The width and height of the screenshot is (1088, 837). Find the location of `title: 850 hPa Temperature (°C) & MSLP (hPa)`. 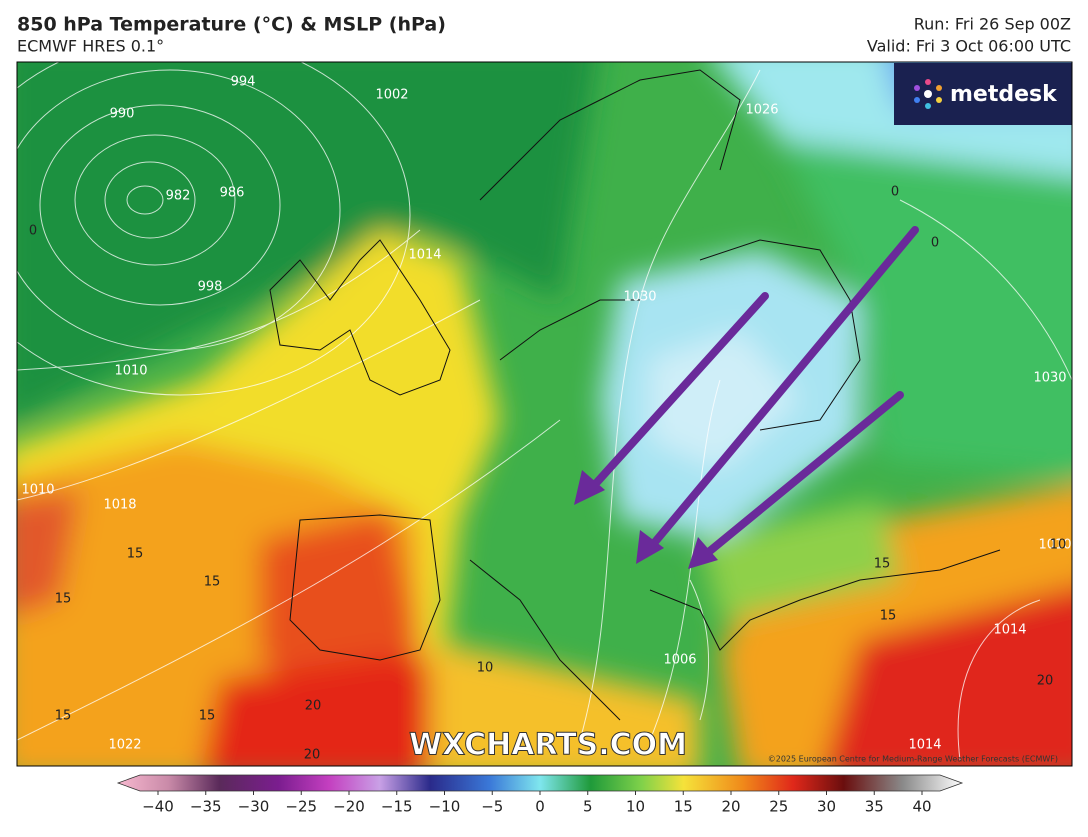

title: 850 hPa Temperature (°C) & MSLP (hPa) is located at coordinates (231, 25).